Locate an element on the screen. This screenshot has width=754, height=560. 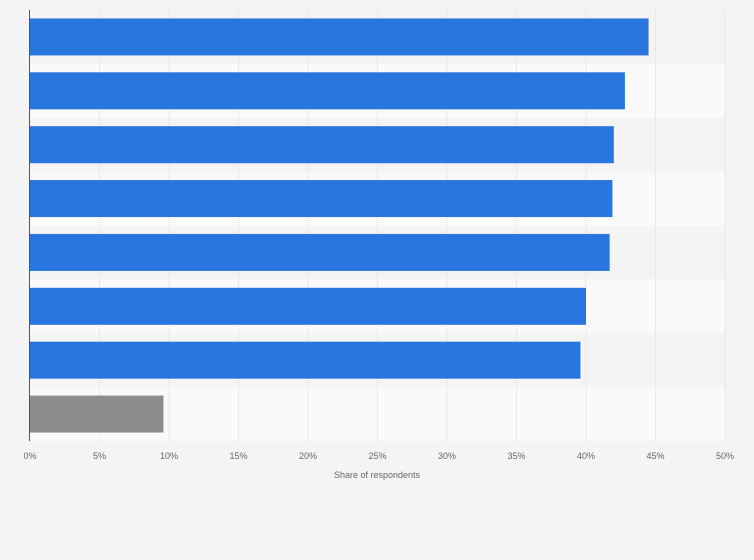
x-tick-labels: 0% 5% 10% 15% 20% 25% 30% 35% 40% 45% 50% is located at coordinates (378, 456).